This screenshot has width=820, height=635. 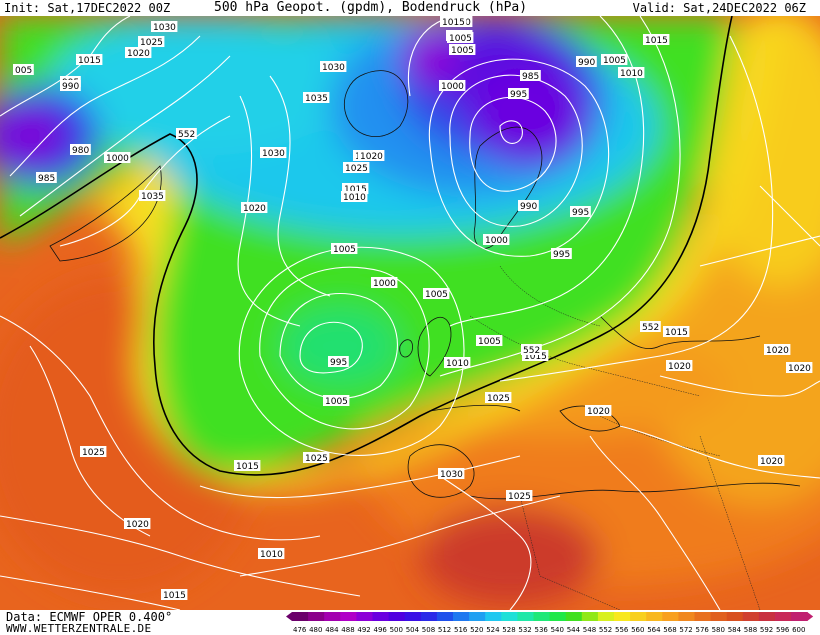 What do you see at coordinates (735, 630) in the screenshot?
I see `colorbar-tick-label: 584` at bounding box center [735, 630].